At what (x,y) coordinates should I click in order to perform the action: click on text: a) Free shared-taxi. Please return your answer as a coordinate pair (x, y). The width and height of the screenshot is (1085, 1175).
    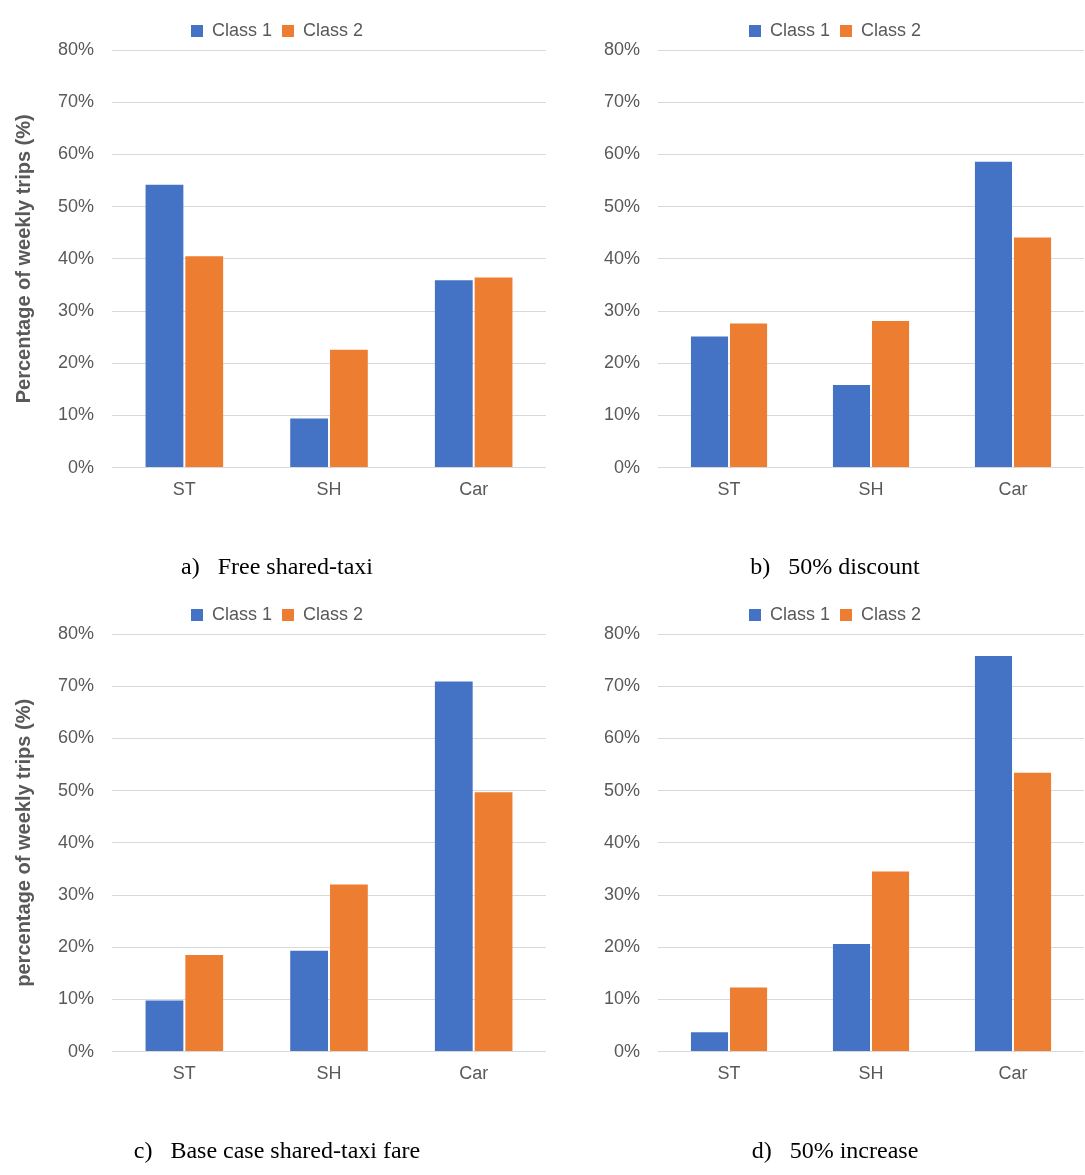
    Looking at the image, I should click on (277, 565).